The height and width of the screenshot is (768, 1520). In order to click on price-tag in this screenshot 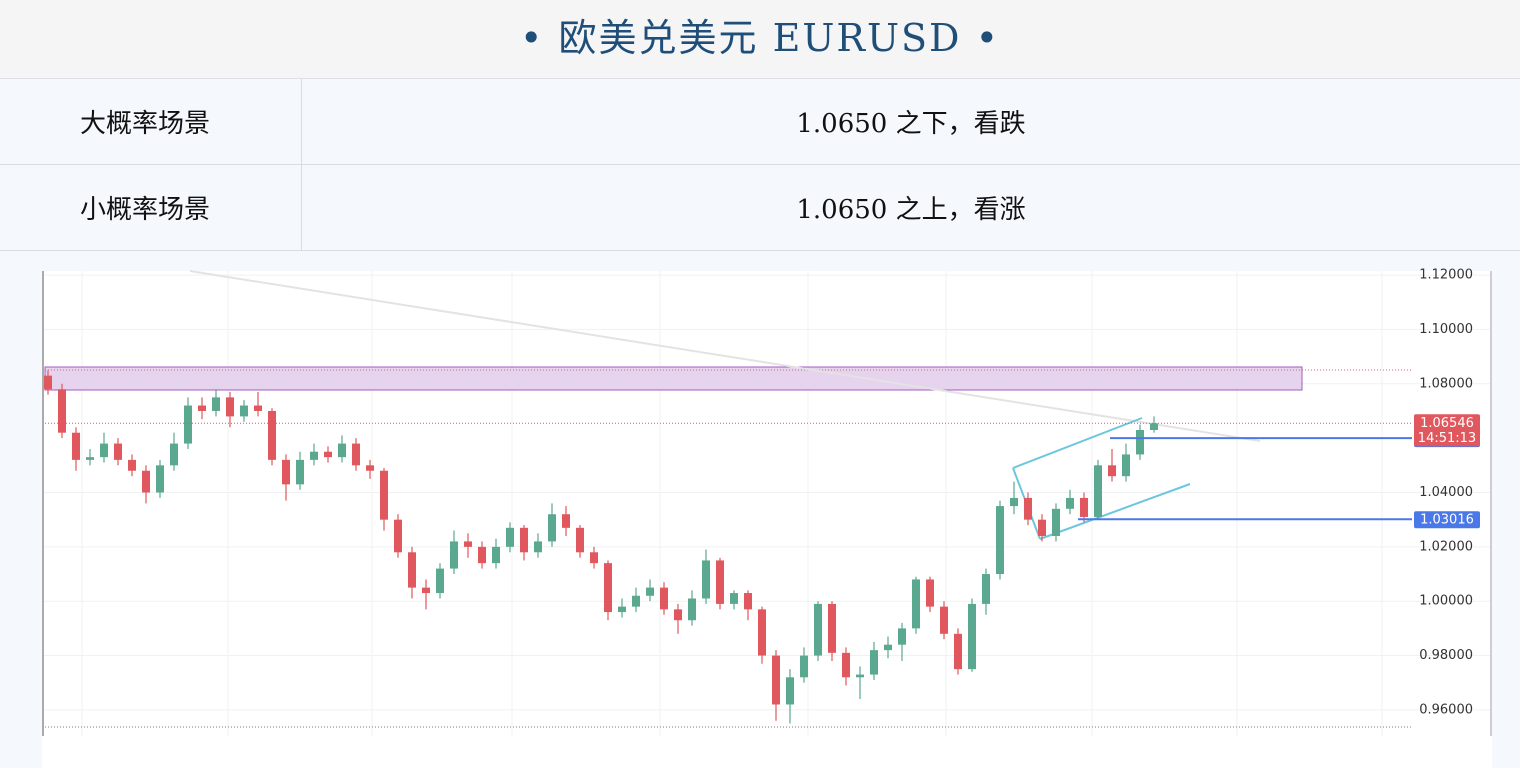, I will do `click(1447, 520)`.